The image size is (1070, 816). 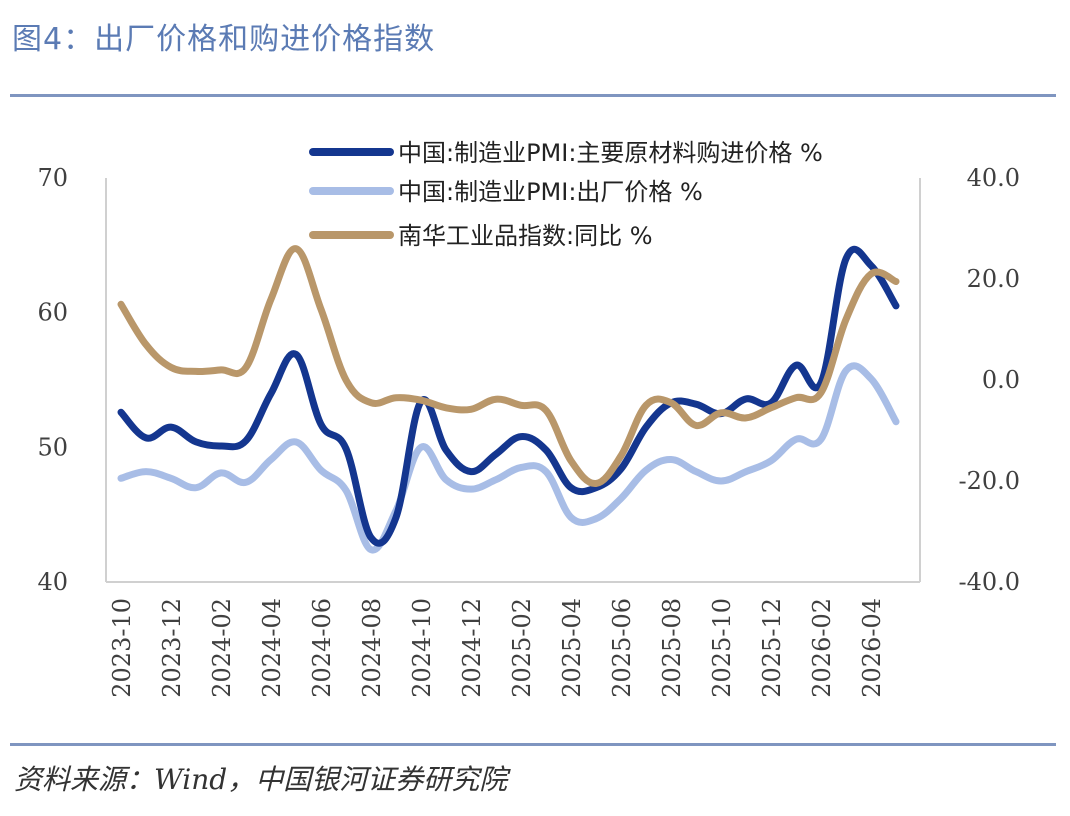 I want to click on x-tick-label: 2025-04, so click(x=572, y=648).